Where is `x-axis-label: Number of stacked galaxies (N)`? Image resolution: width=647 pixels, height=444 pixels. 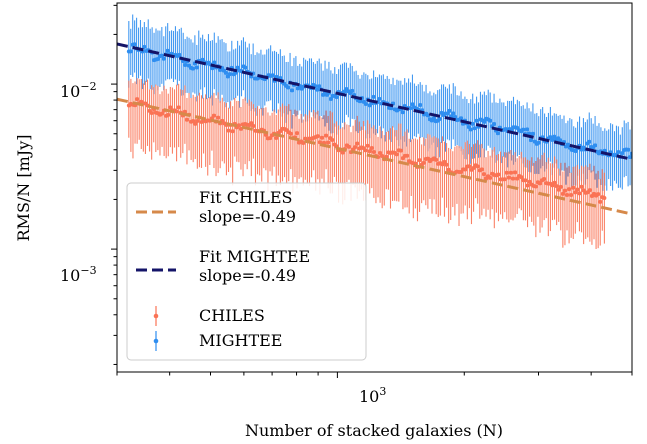 x-axis-label: Number of stacked galaxies (N) is located at coordinates (374, 430).